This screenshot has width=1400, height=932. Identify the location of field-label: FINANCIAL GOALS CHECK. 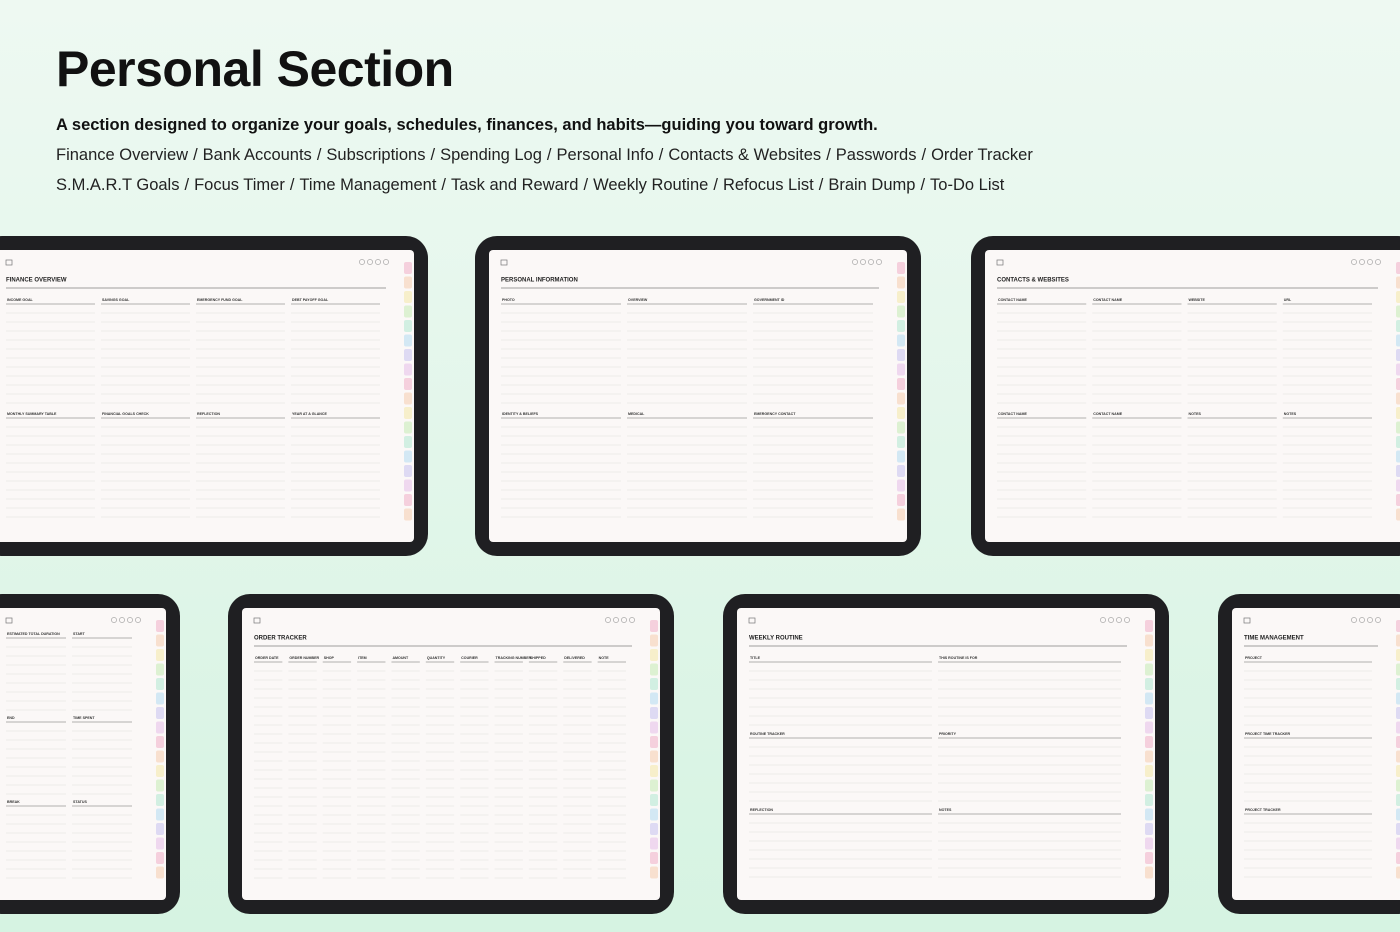
(125, 414).